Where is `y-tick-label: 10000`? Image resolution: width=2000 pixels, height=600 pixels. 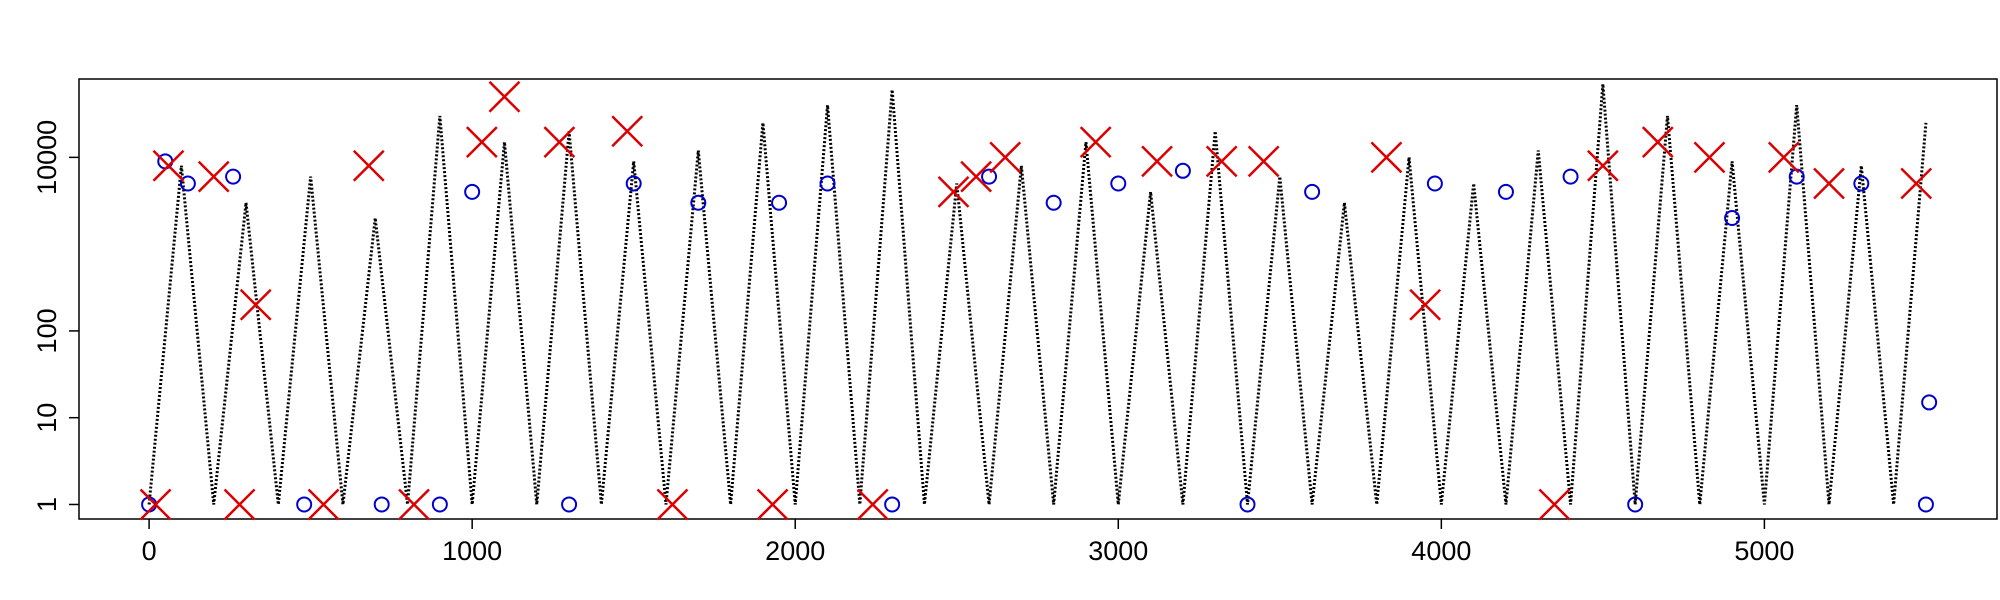 y-tick-label: 10000 is located at coordinates (47, 157).